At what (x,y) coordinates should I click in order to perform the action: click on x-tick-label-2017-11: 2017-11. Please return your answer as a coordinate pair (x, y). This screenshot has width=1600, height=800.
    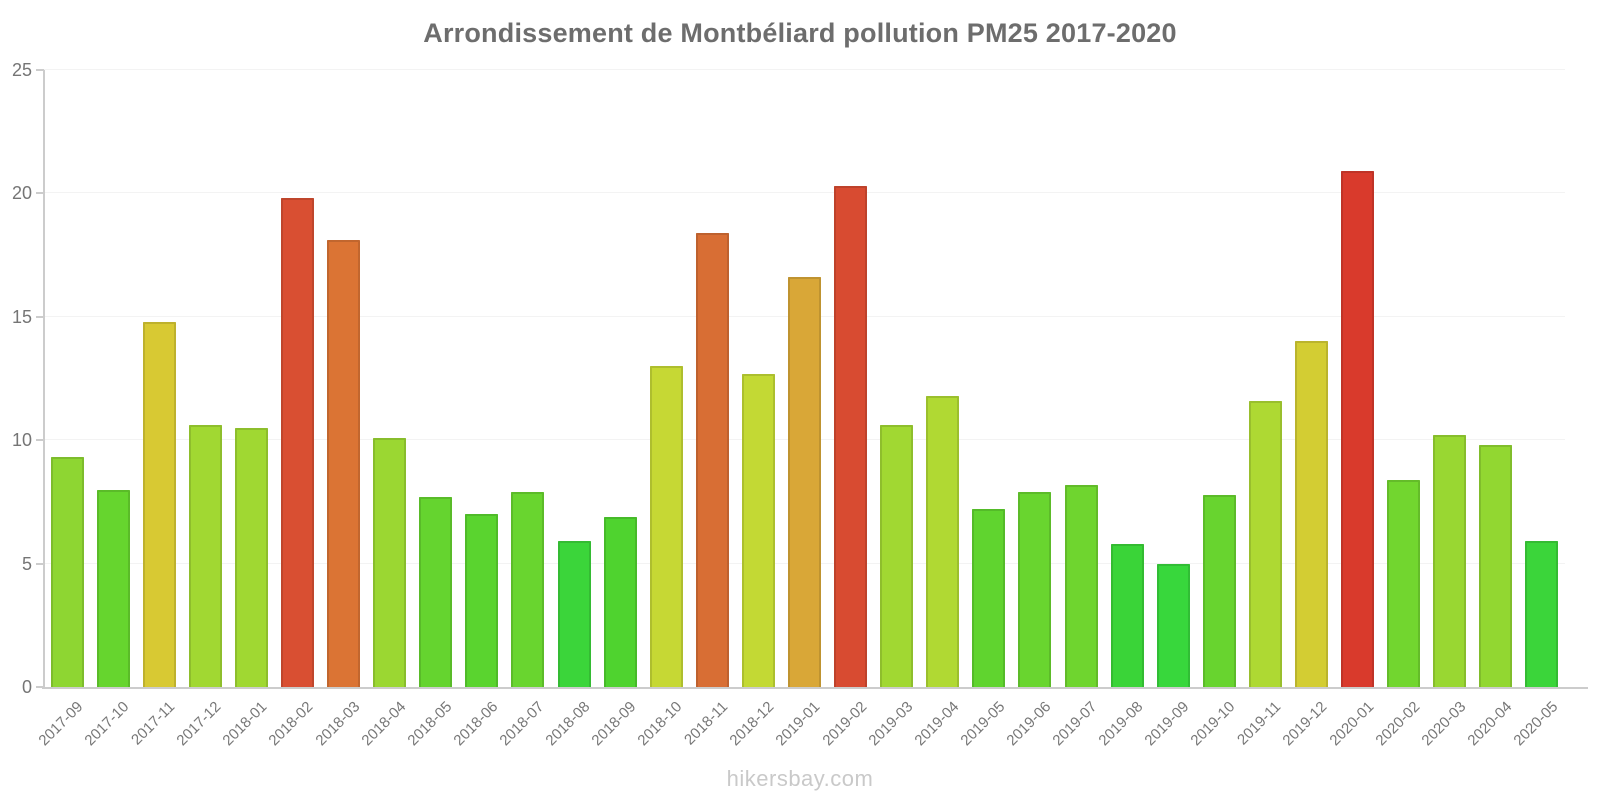
    Looking at the image, I should click on (153, 723).